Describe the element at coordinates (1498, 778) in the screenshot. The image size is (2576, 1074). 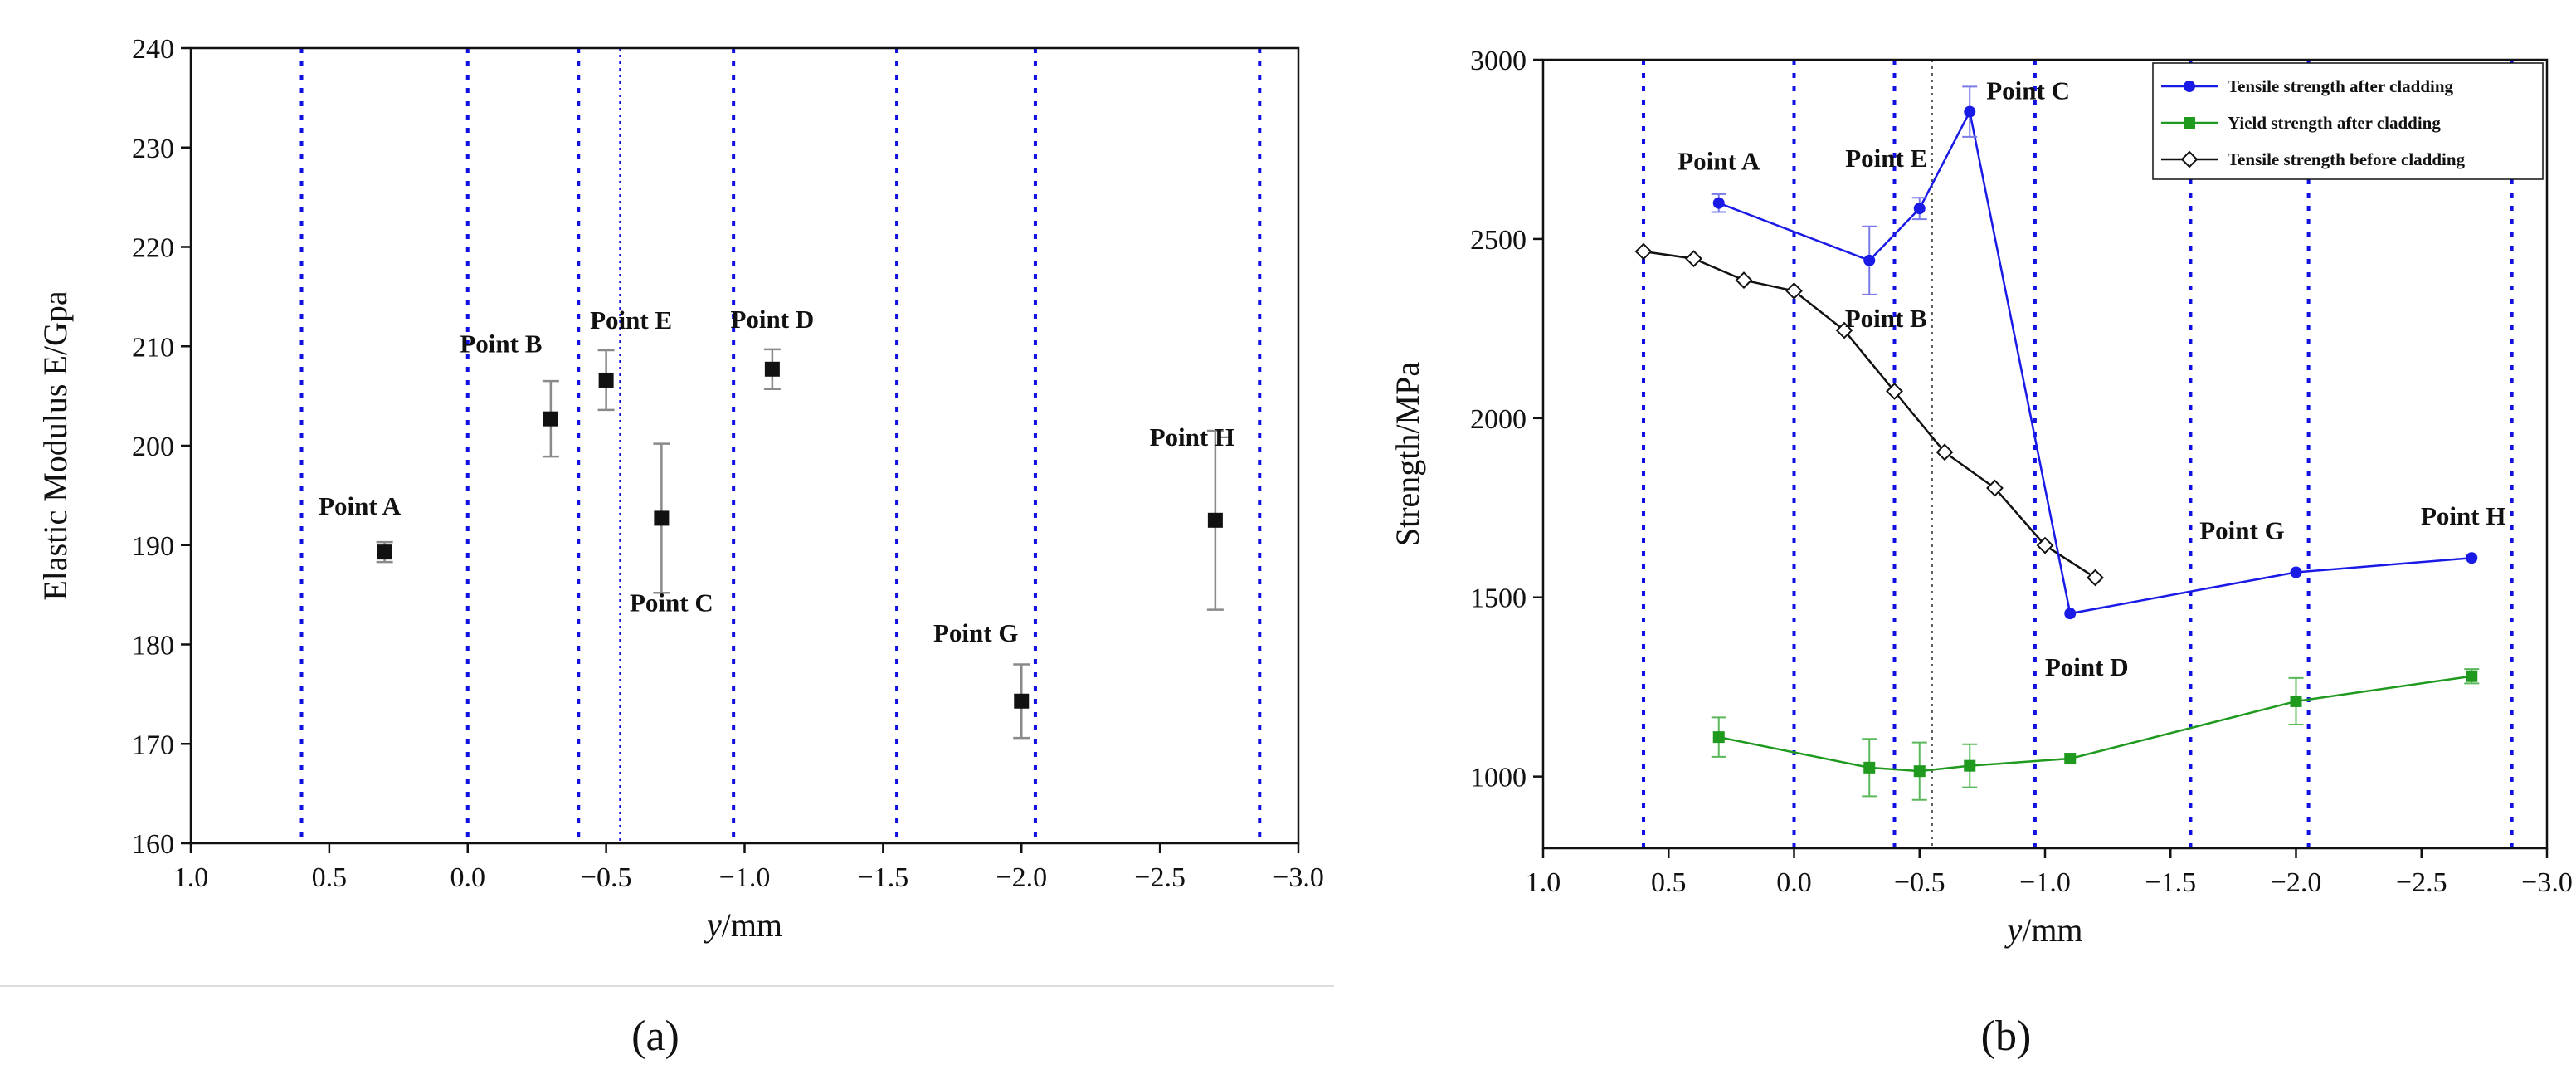
I see `b-y-tick-label: 1000` at that location.